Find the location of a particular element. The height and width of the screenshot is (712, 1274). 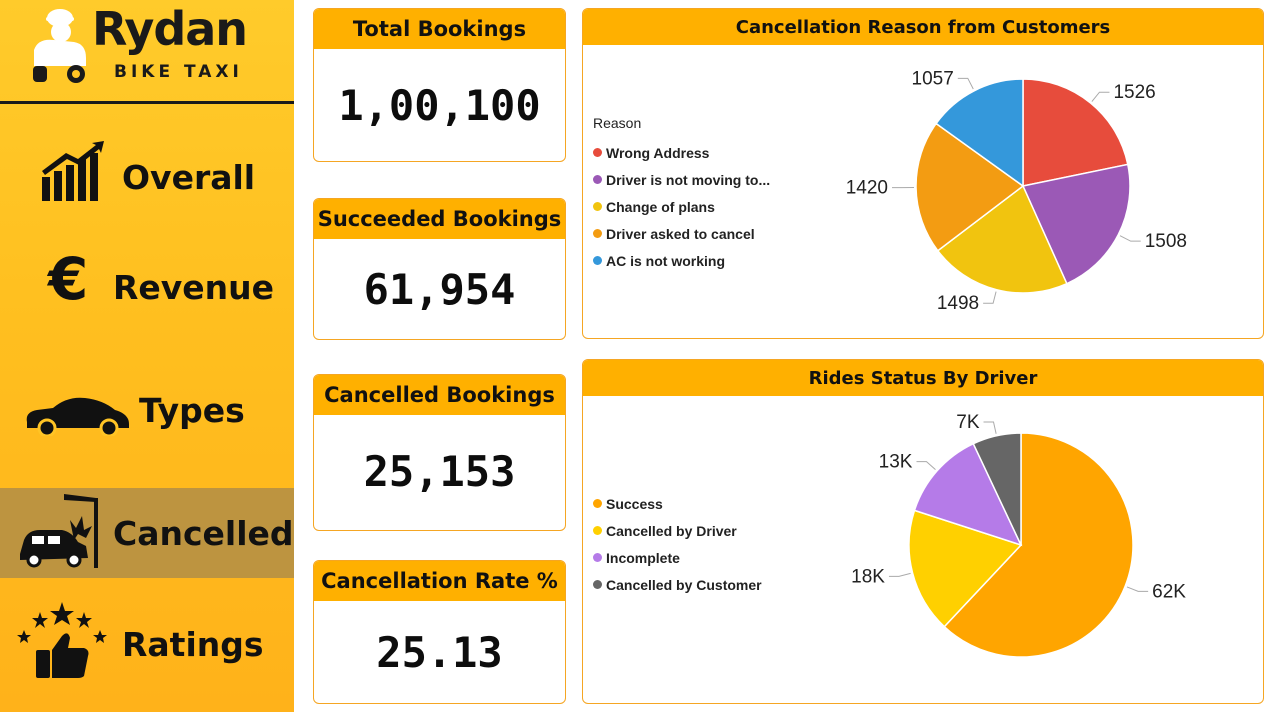

legend-item: Driver asked to cancel is located at coordinates (681, 233).